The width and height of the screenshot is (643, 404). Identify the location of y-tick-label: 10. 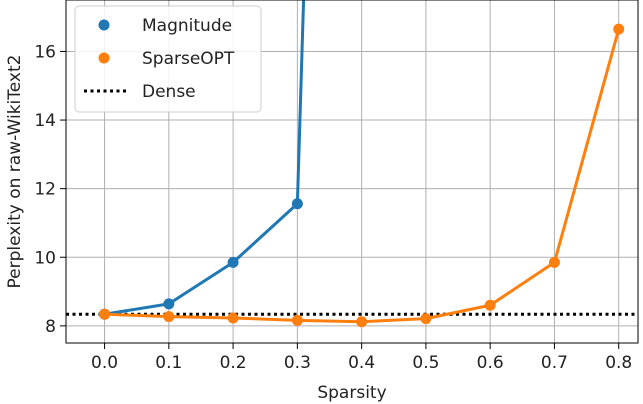
(45, 258).